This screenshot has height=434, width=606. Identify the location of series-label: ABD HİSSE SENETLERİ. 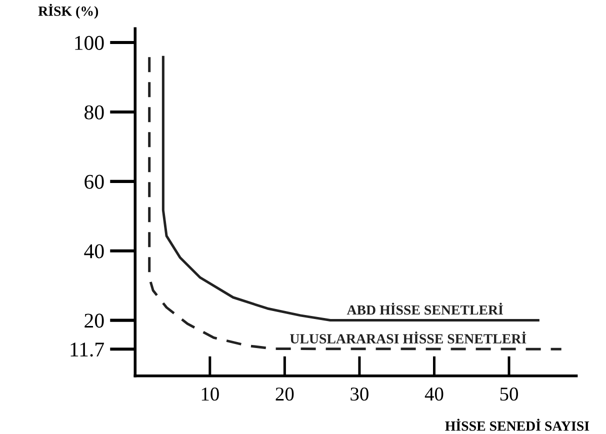
(424, 308).